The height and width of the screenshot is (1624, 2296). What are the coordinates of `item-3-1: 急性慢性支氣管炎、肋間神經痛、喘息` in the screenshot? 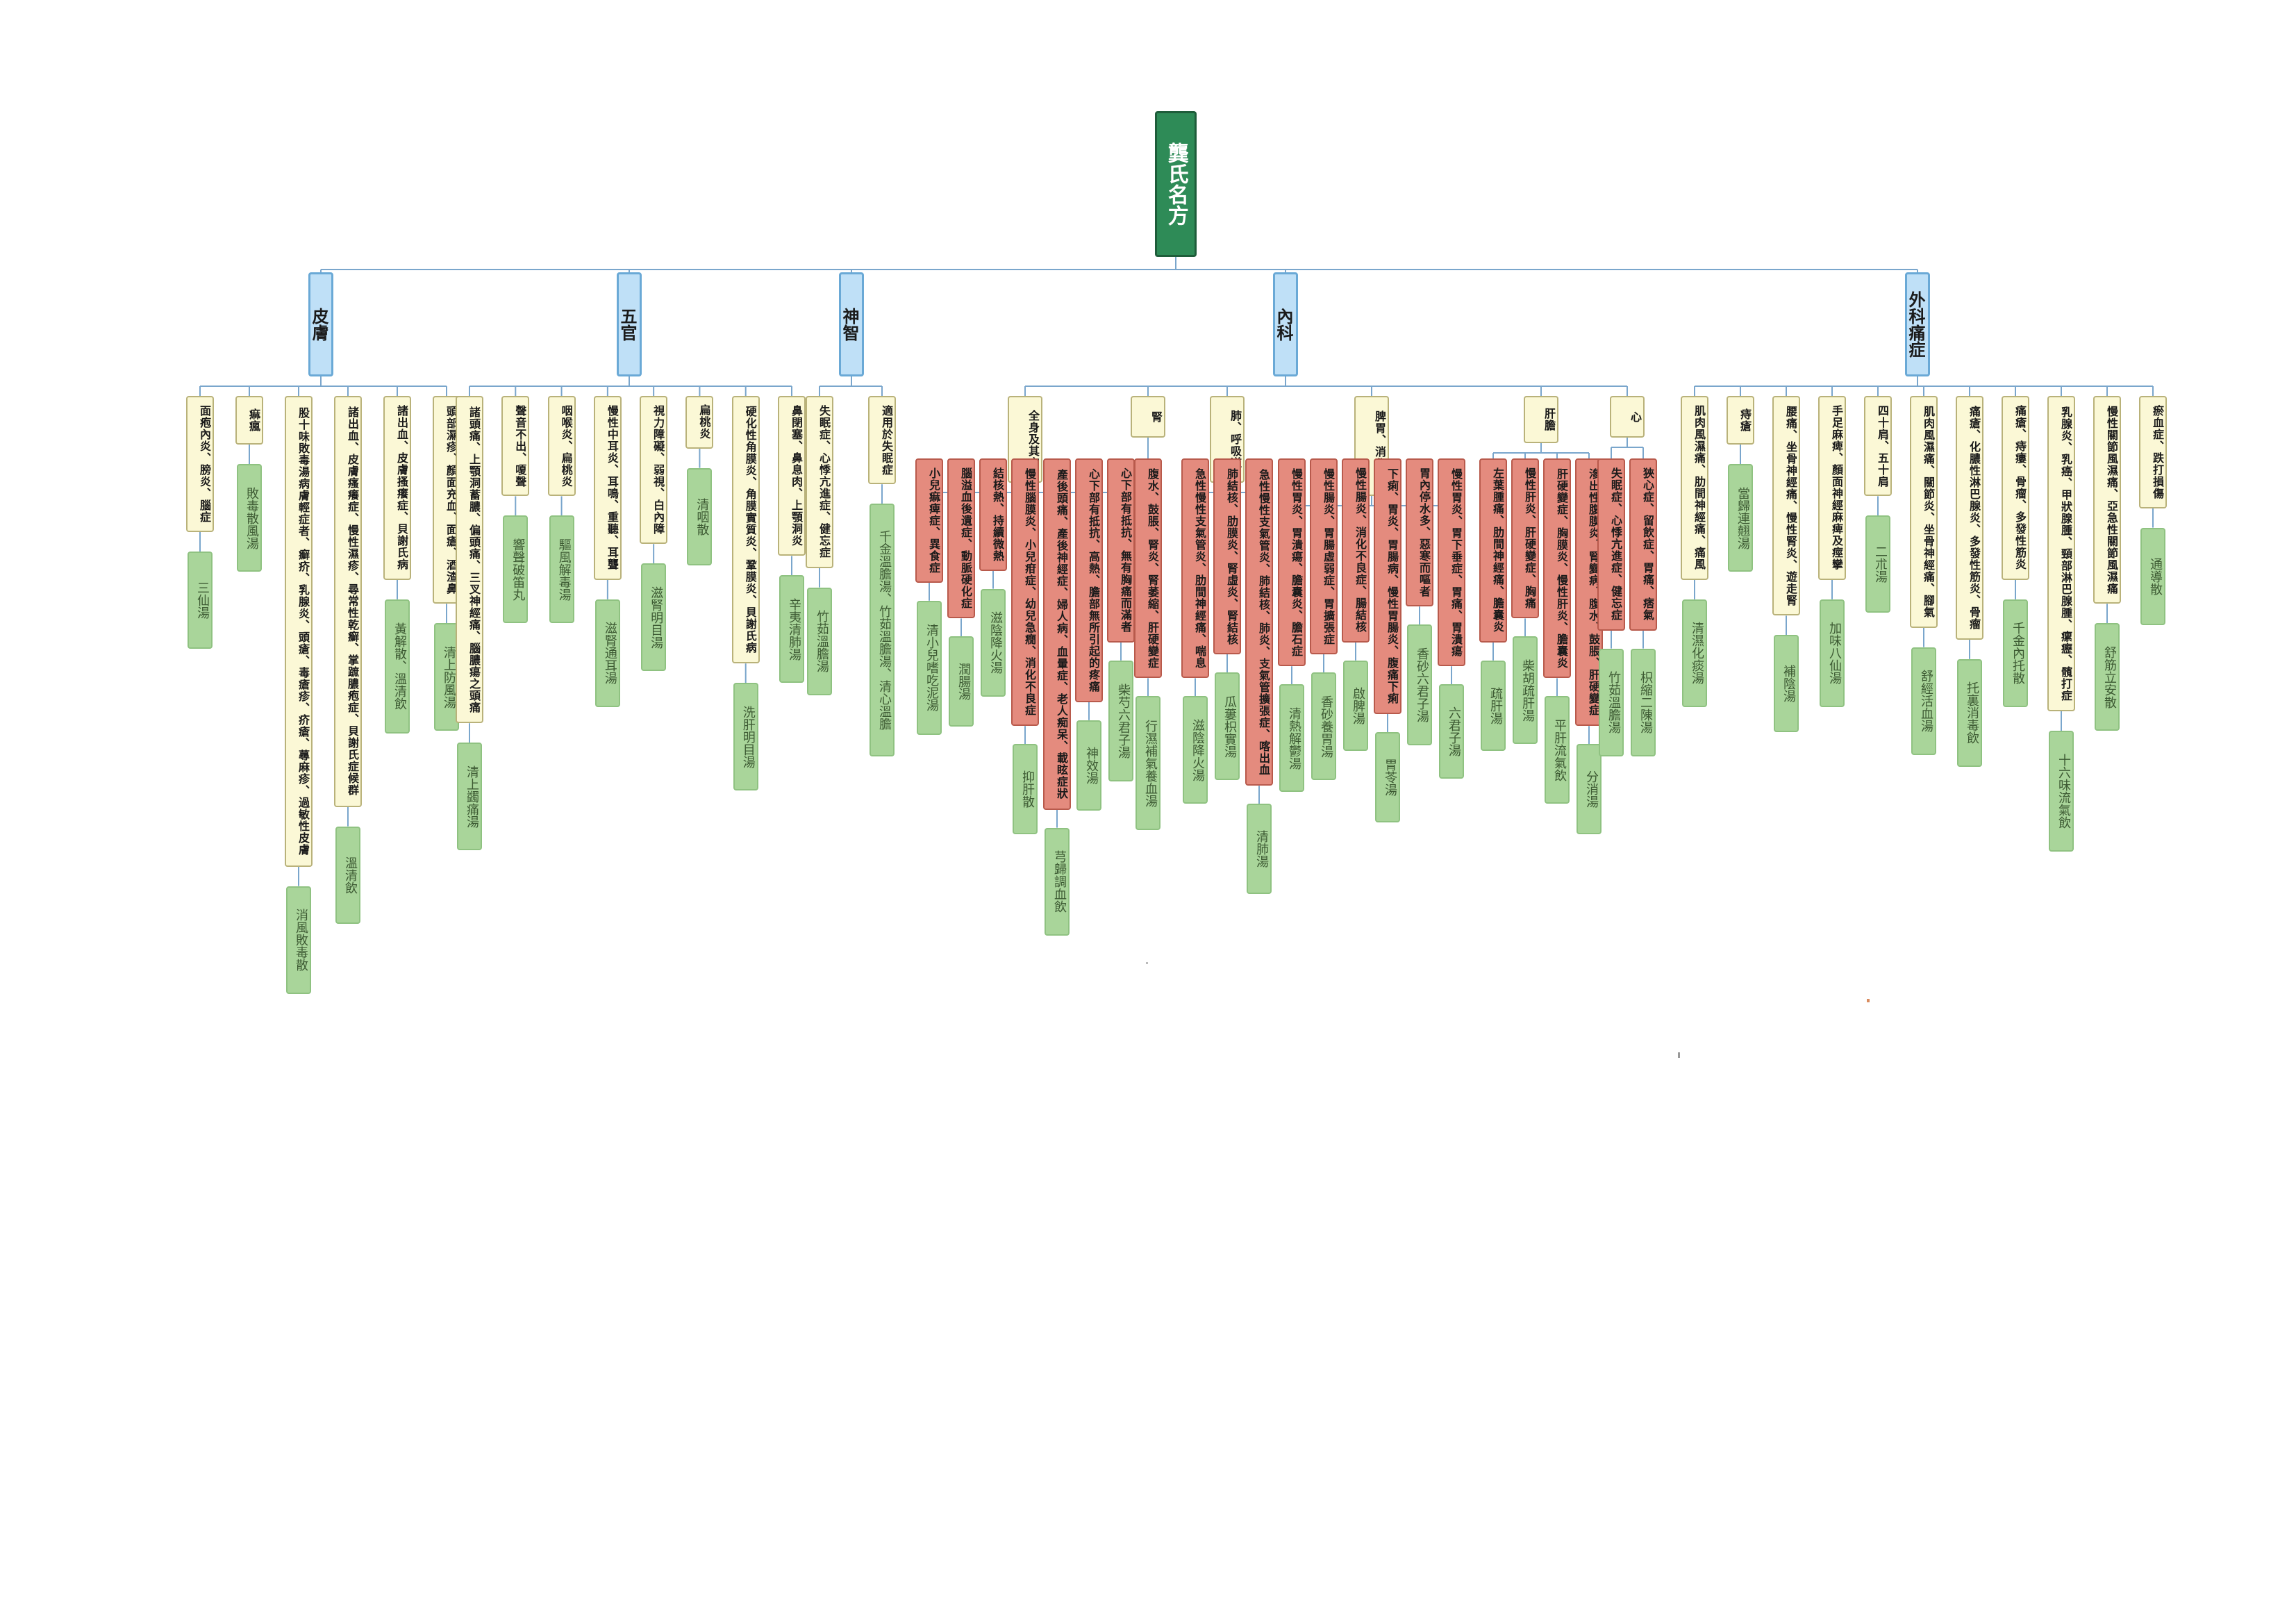 It's located at (1195, 568).